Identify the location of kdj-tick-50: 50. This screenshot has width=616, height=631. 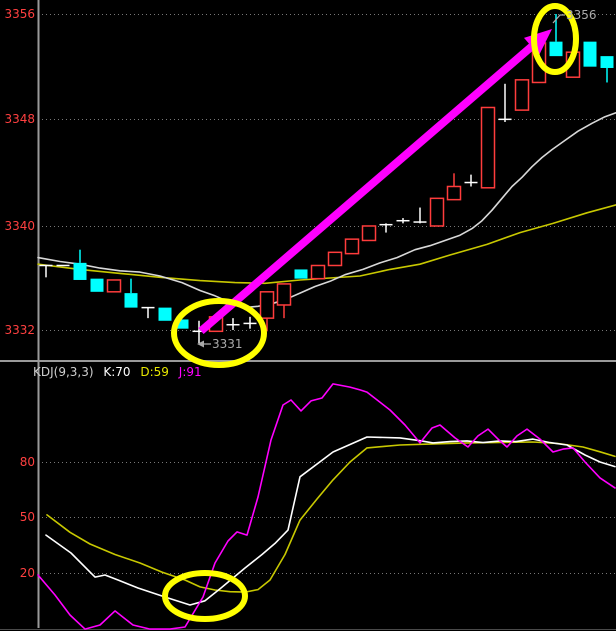
(27, 517).